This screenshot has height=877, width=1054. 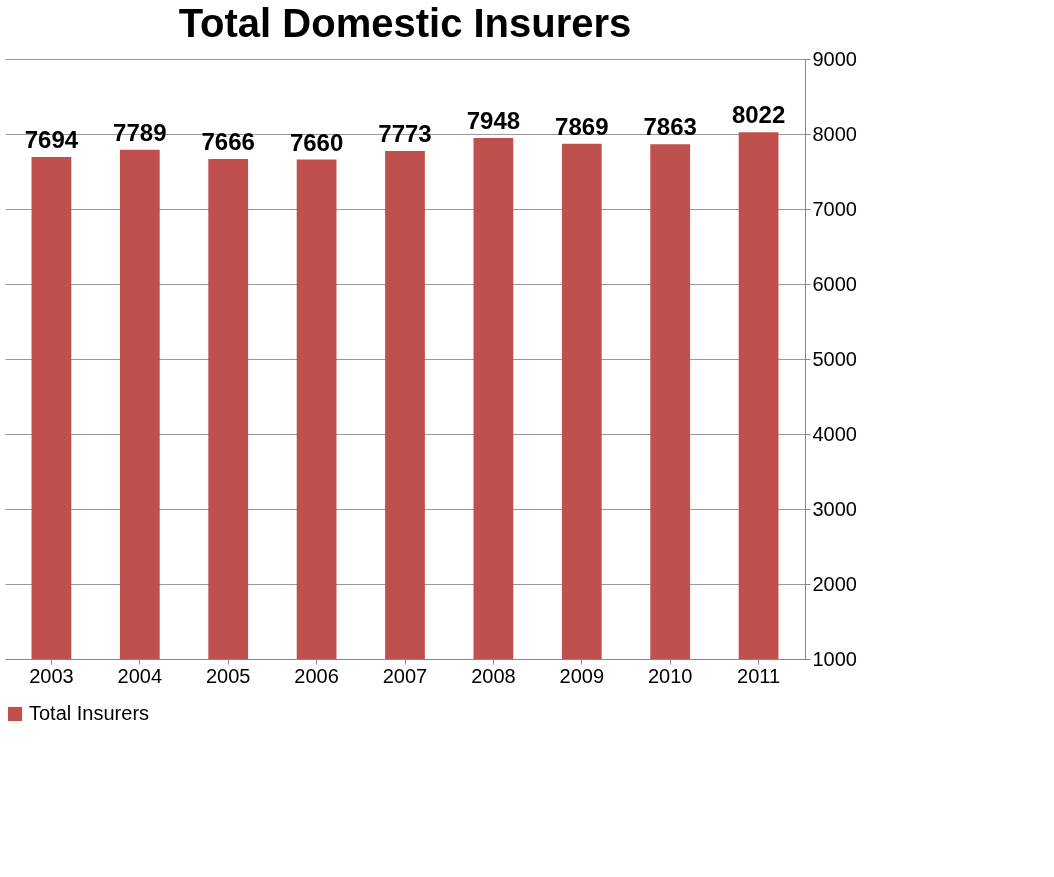 I want to click on data-label: 7863, so click(x=670, y=127).